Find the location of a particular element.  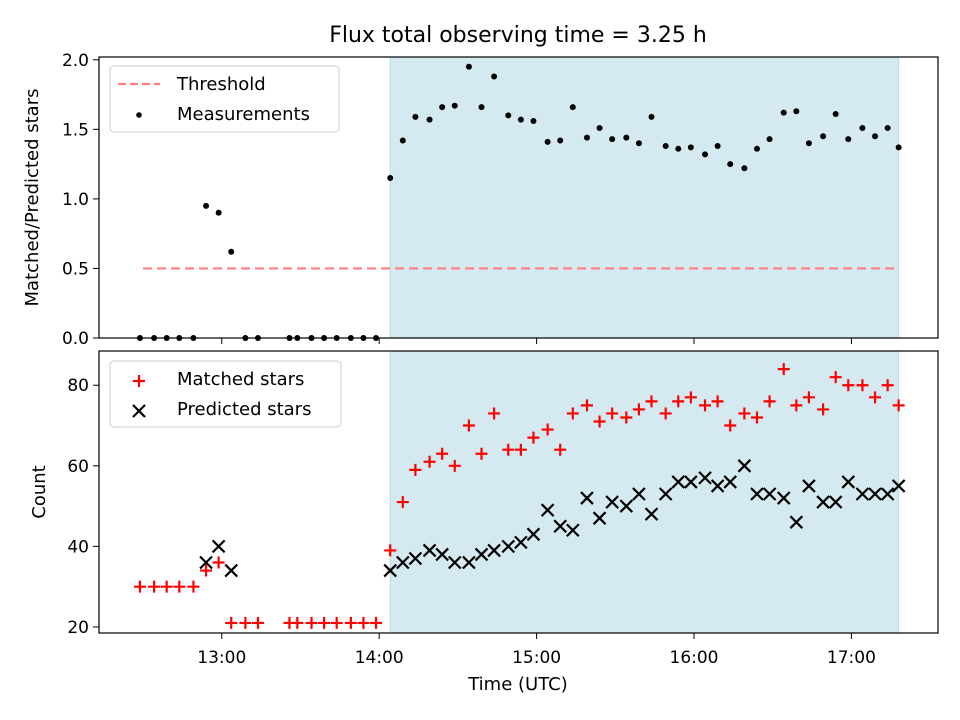

bottom-y-tick-label: 80 is located at coordinates (78, 386).